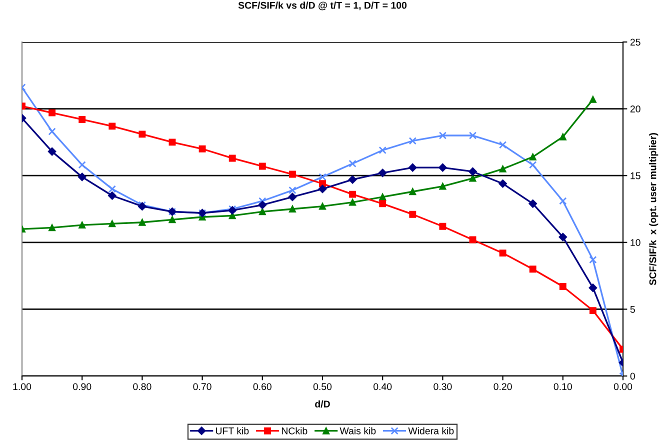  What do you see at coordinates (653, 209) in the screenshot?
I see `y-axis-title: SCF/SIF/k x (opt. user multiplier)` at bounding box center [653, 209].